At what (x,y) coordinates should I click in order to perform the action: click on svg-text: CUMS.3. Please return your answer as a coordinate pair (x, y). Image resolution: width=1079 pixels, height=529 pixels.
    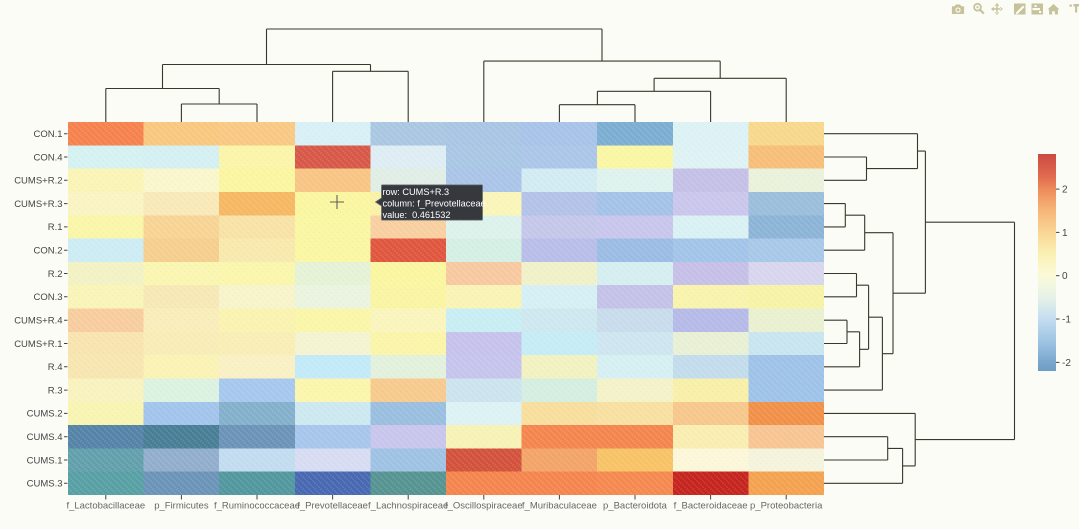
    Looking at the image, I should click on (45, 484).